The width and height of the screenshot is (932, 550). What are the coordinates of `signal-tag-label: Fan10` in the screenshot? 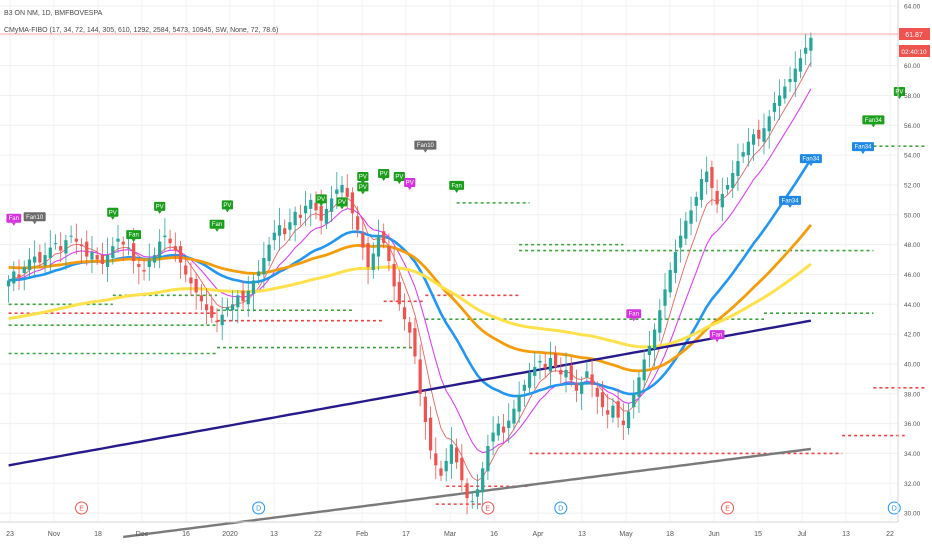 It's located at (35, 218).